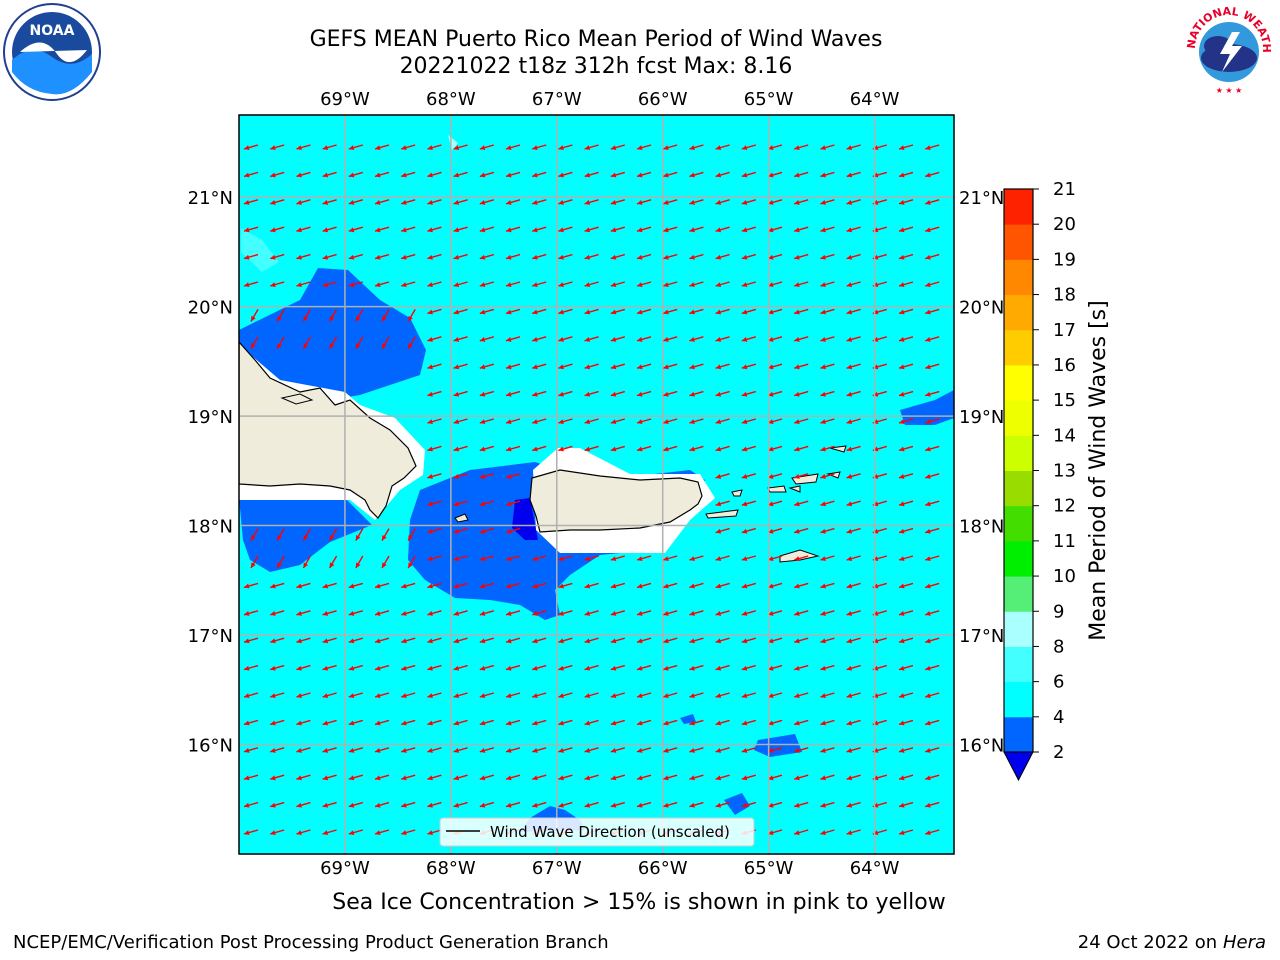 Image resolution: width=1280 pixels, height=960 pixels. What do you see at coordinates (52, 31) in the screenshot?
I see `noaa-logo-text: NOAA` at bounding box center [52, 31].